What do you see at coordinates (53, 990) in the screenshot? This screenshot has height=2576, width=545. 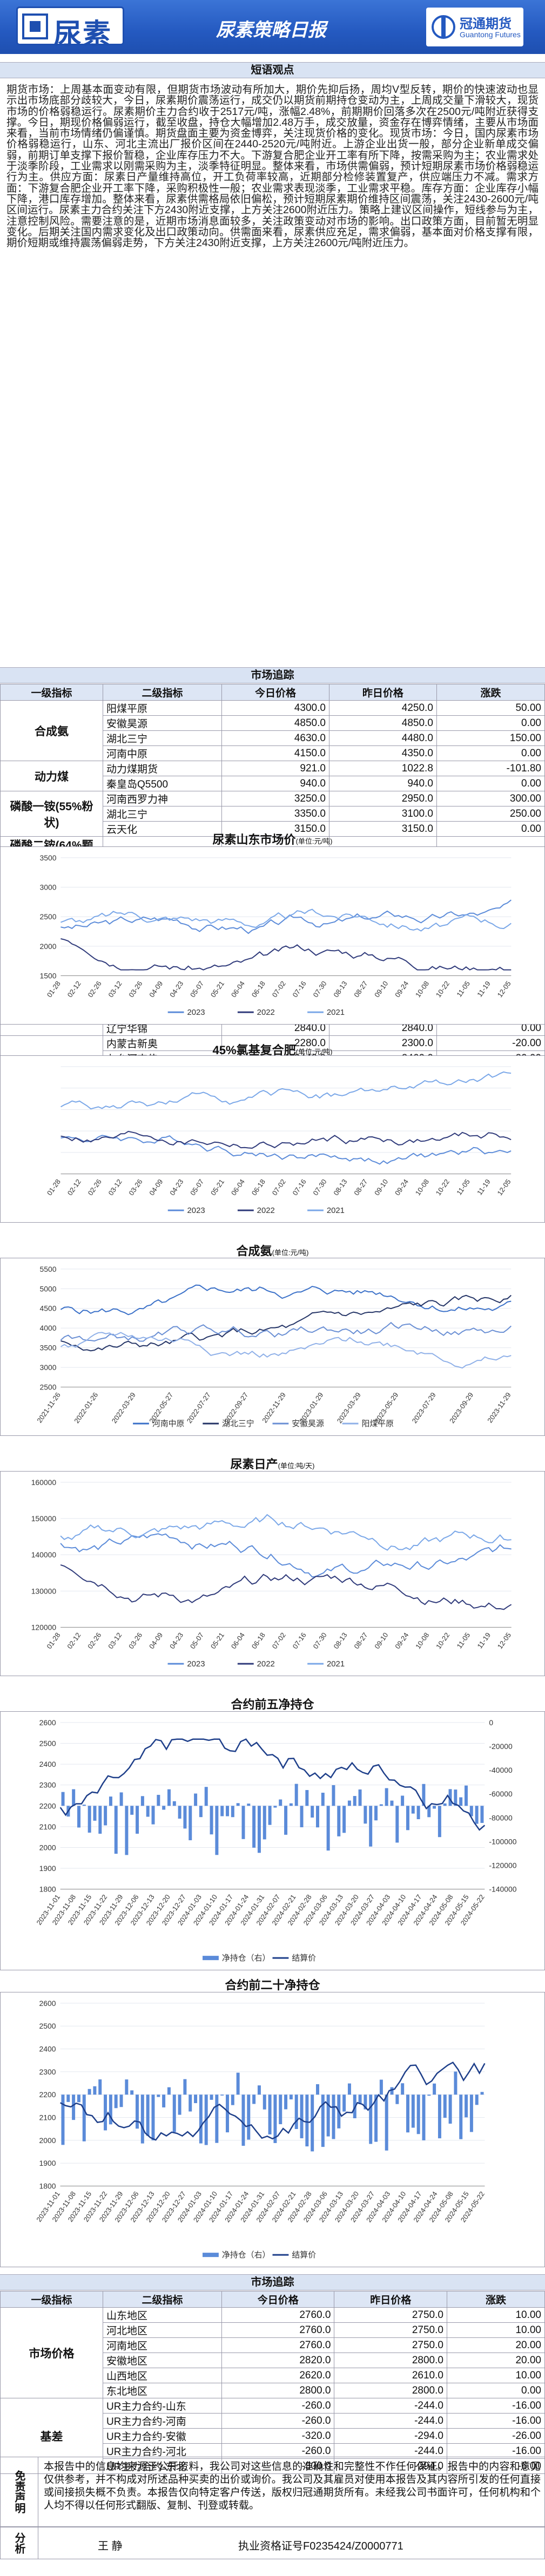 I see `x-tick-label: 01-28` at bounding box center [53, 990].